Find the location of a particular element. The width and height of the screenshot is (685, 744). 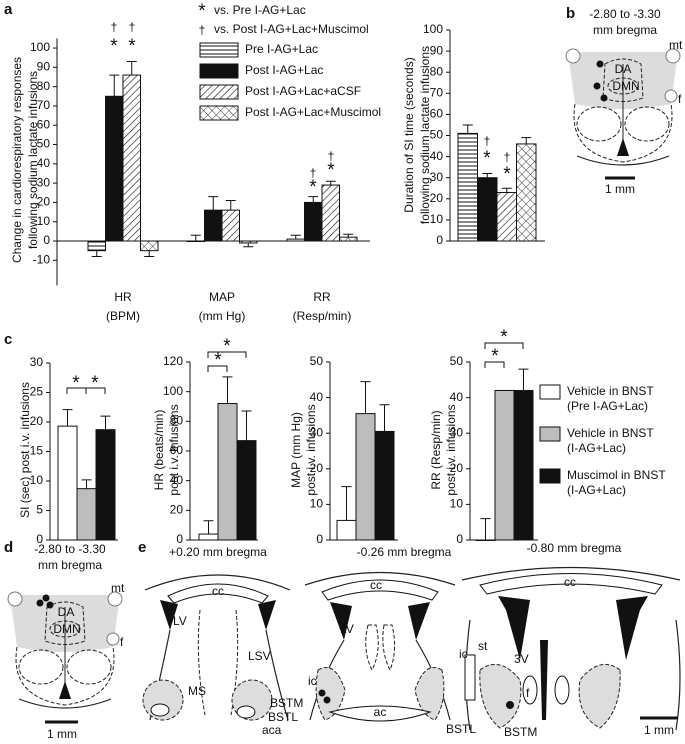

panel-label: d is located at coordinates (8, 547).